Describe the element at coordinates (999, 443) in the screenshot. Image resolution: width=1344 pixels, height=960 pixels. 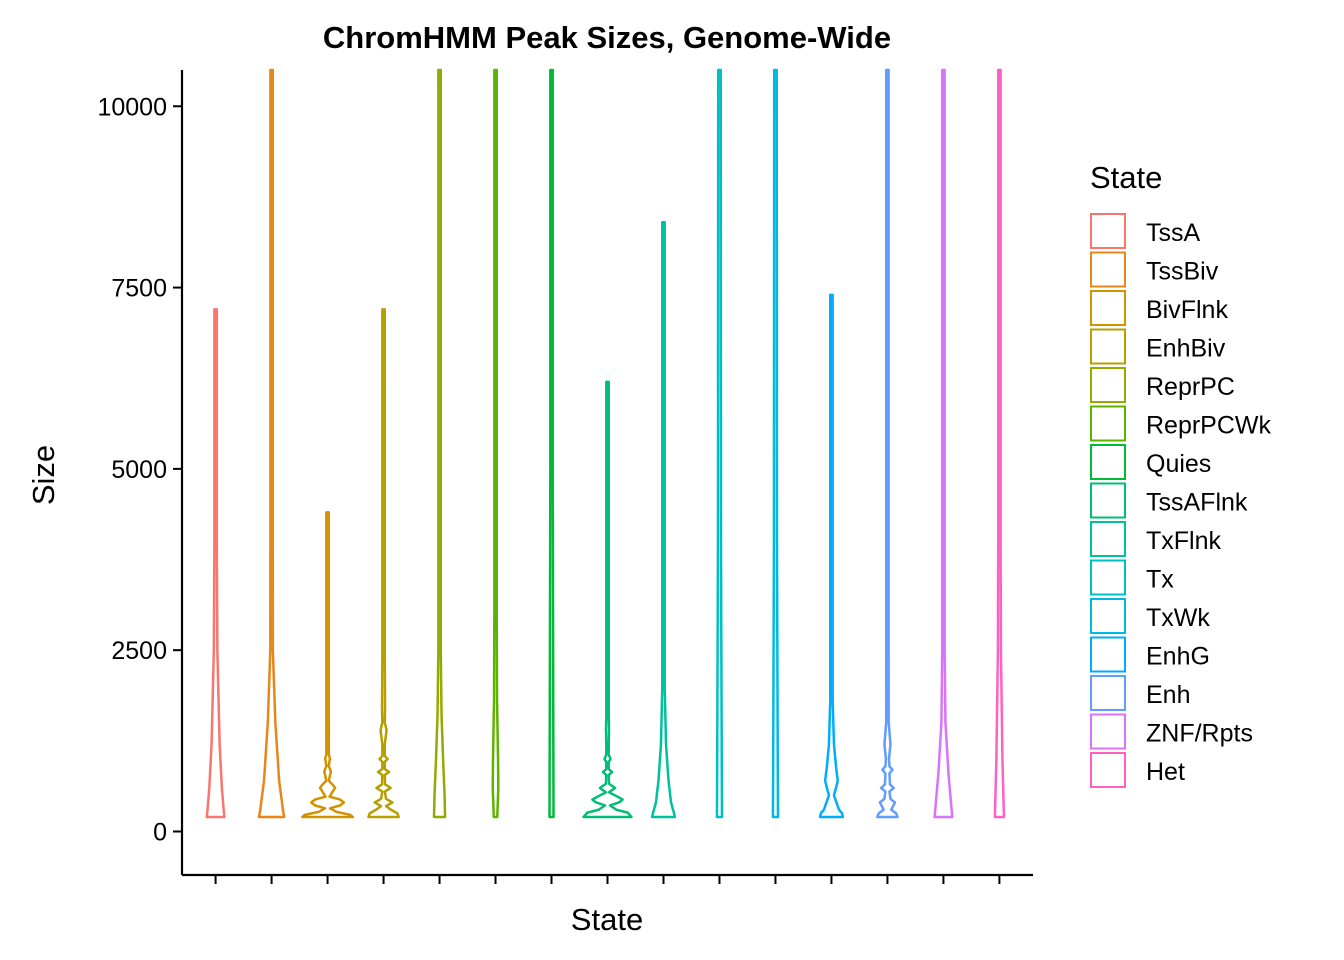
I see `violin-het` at that location.